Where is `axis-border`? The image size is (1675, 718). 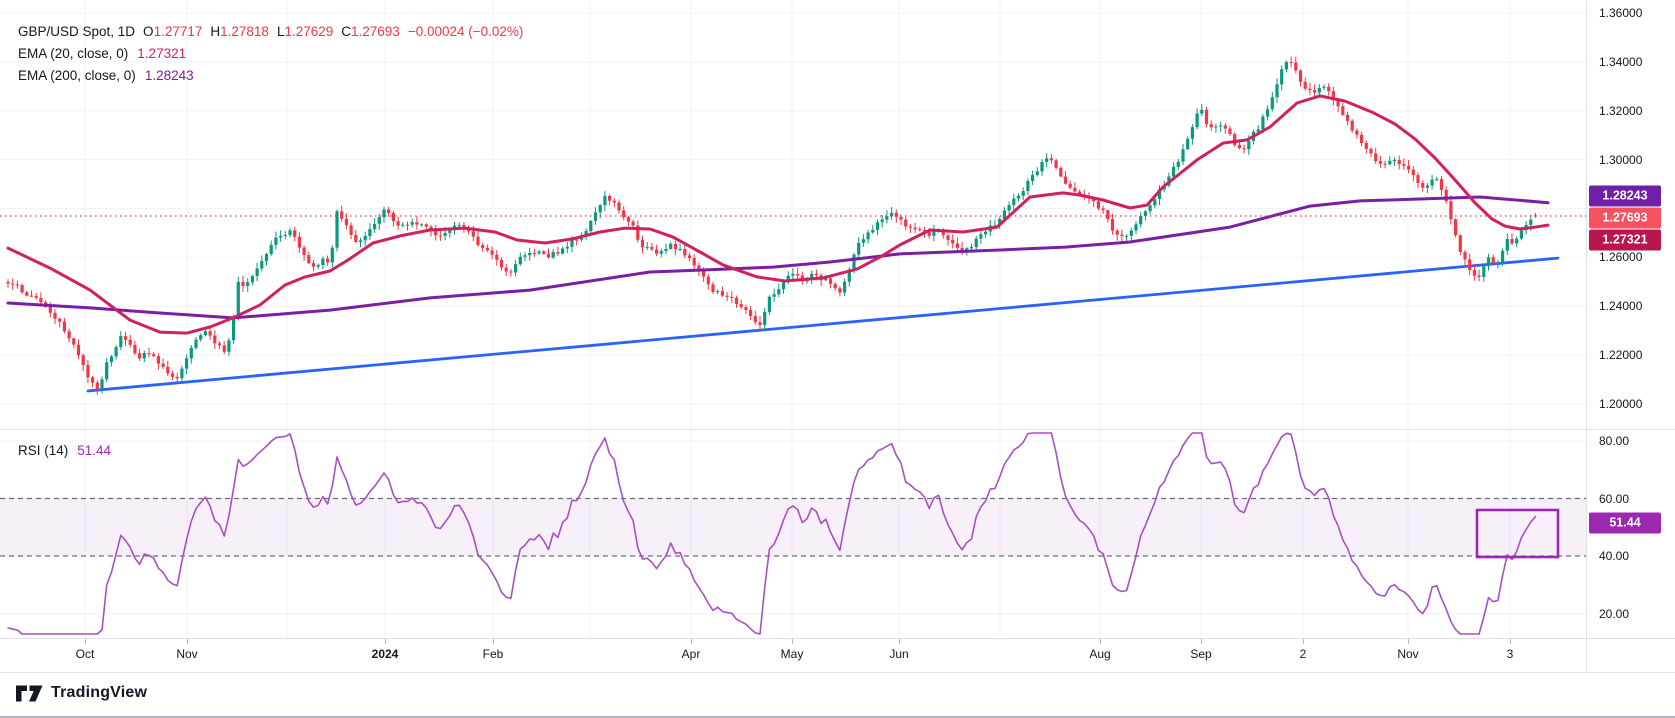
axis-border is located at coordinates (1586, 336).